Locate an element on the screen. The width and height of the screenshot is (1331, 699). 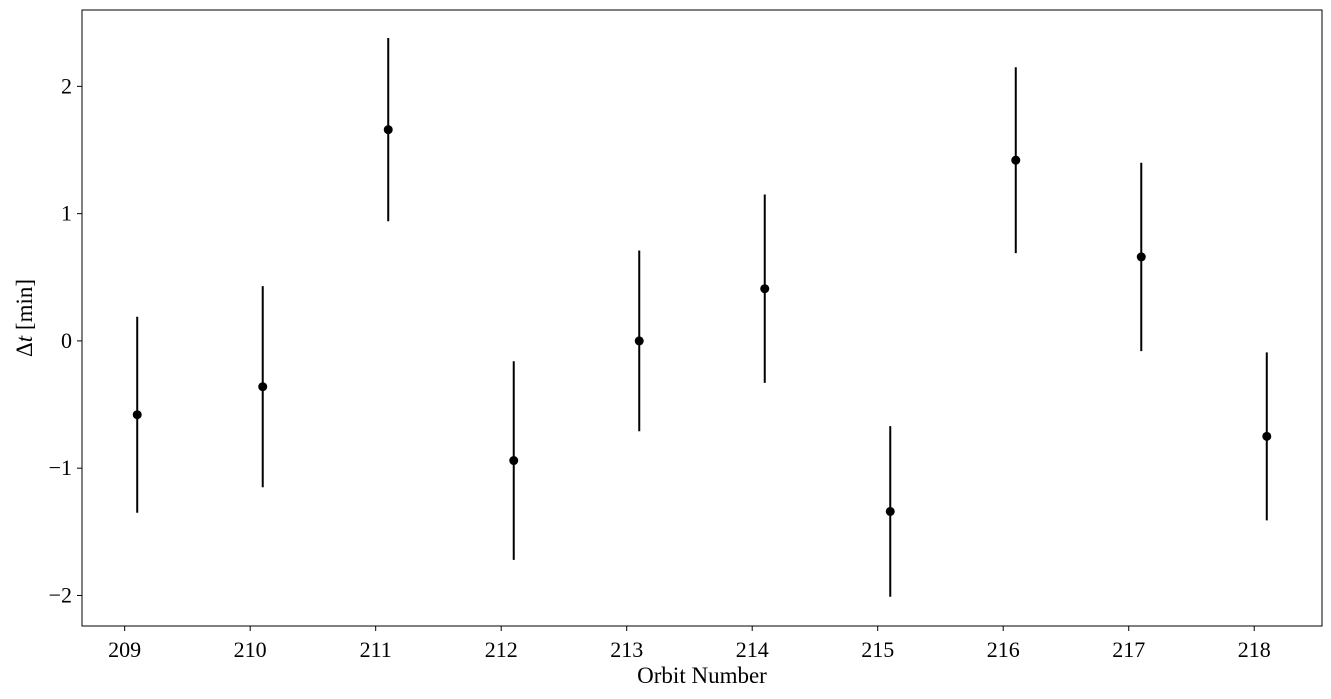
x-tick-label: 211 is located at coordinates (376, 649).